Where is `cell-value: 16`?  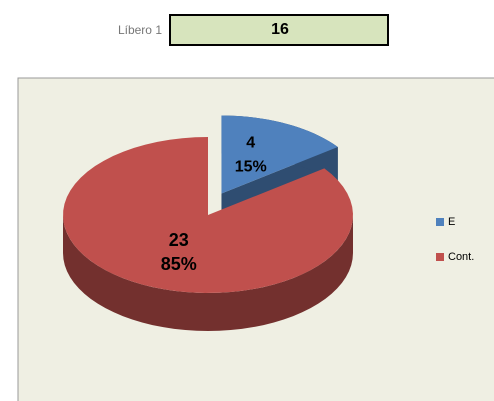
cell-value: 16 is located at coordinates (280, 29).